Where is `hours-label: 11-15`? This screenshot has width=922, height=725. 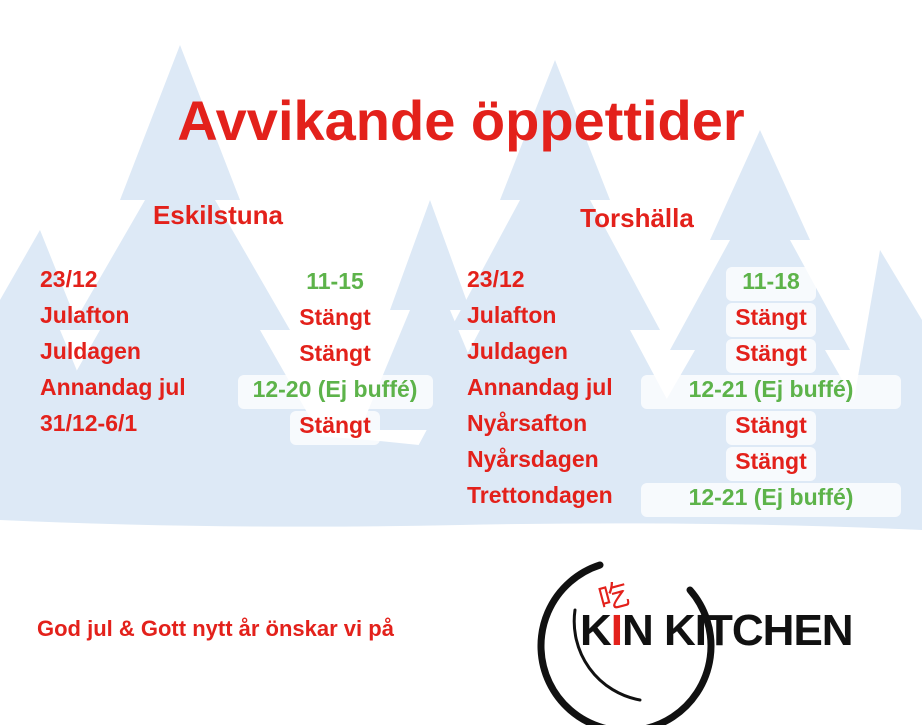 hours-label: 11-15 is located at coordinates (335, 281).